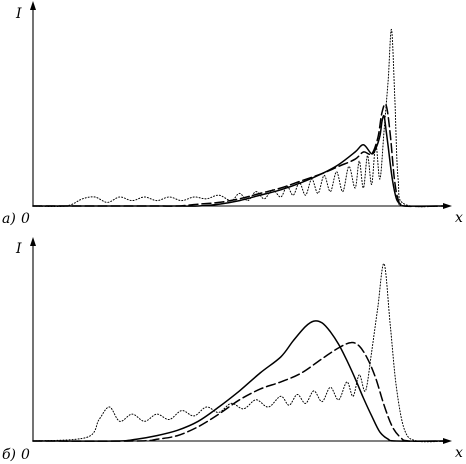 The width and height of the screenshot is (466, 464). What do you see at coordinates (9, 219) in the screenshot?
I see `panel-a-panel-label: а)` at bounding box center [9, 219].